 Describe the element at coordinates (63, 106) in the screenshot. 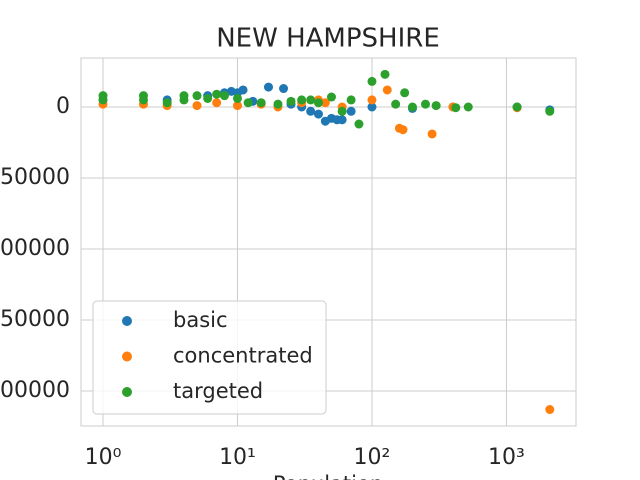

I see `y-tick-label: 0` at that location.